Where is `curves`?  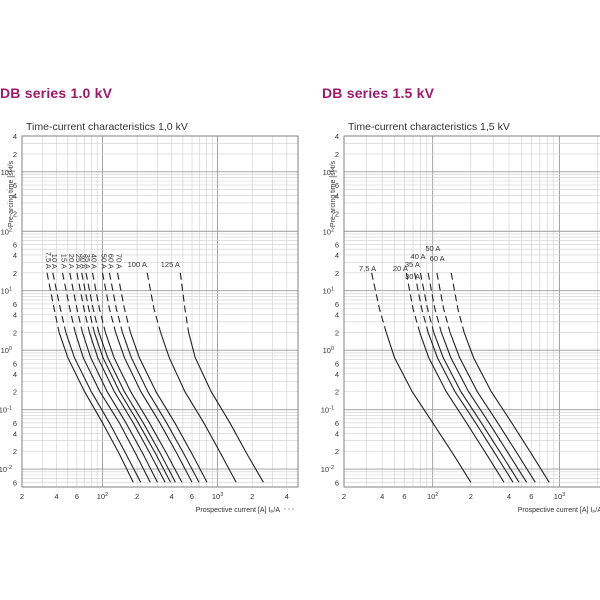 curves is located at coordinates (155, 377).